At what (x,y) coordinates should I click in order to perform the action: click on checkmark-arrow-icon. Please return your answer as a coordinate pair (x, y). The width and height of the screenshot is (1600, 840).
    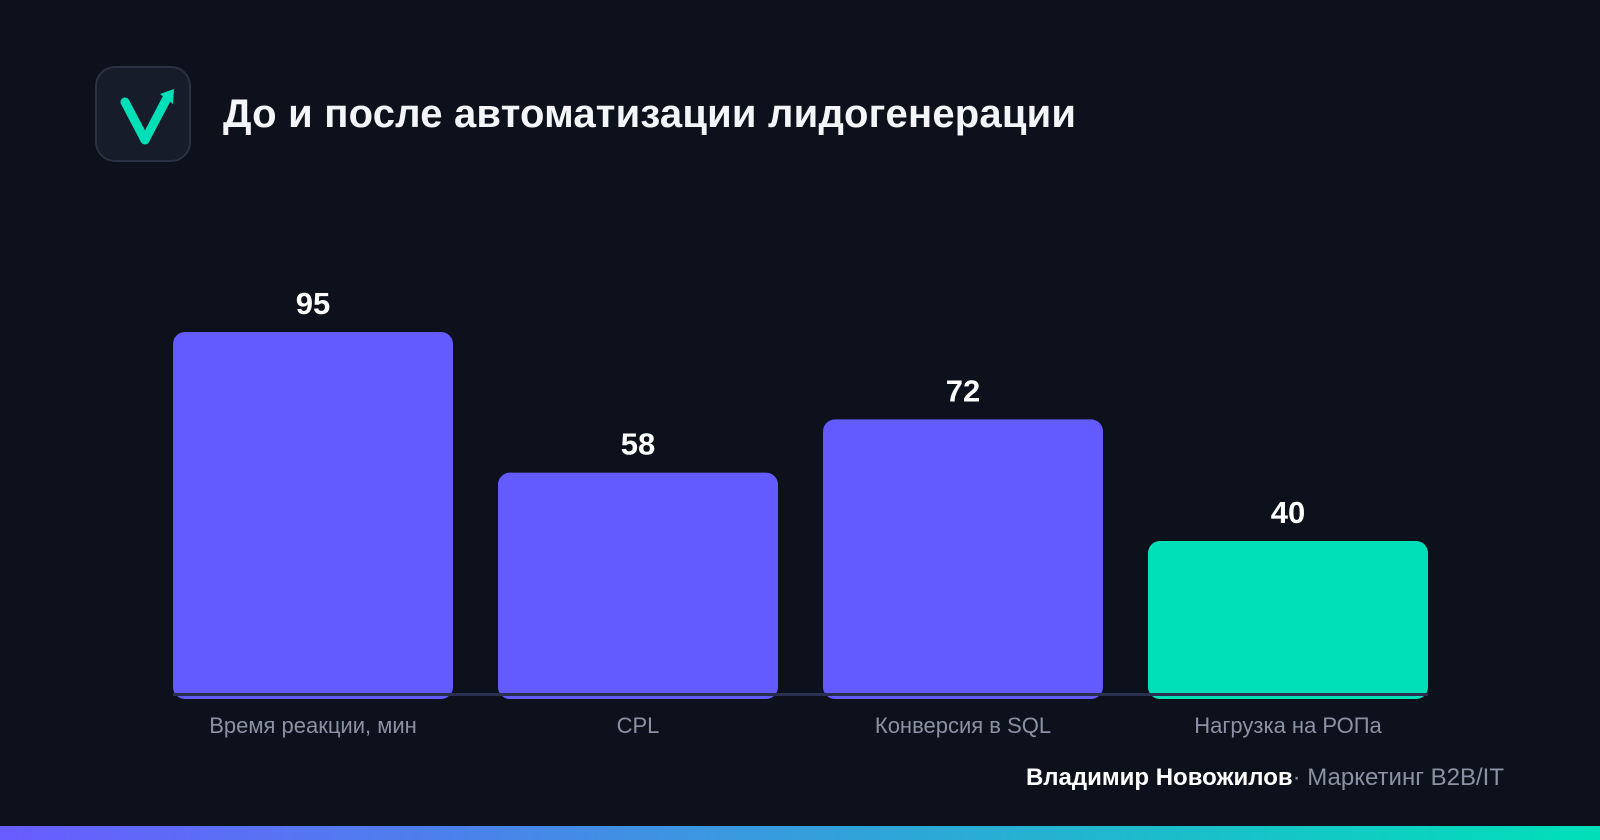
    Looking at the image, I should click on (147, 117).